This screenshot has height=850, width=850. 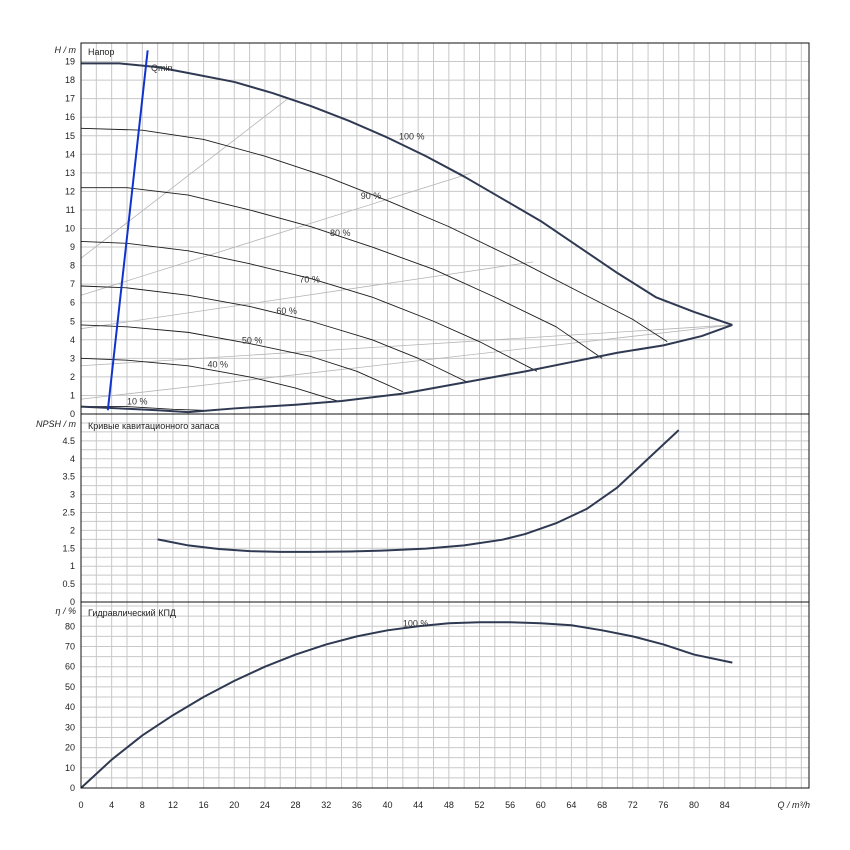 I want to click on x-tick-label: 8, so click(x=142, y=805).